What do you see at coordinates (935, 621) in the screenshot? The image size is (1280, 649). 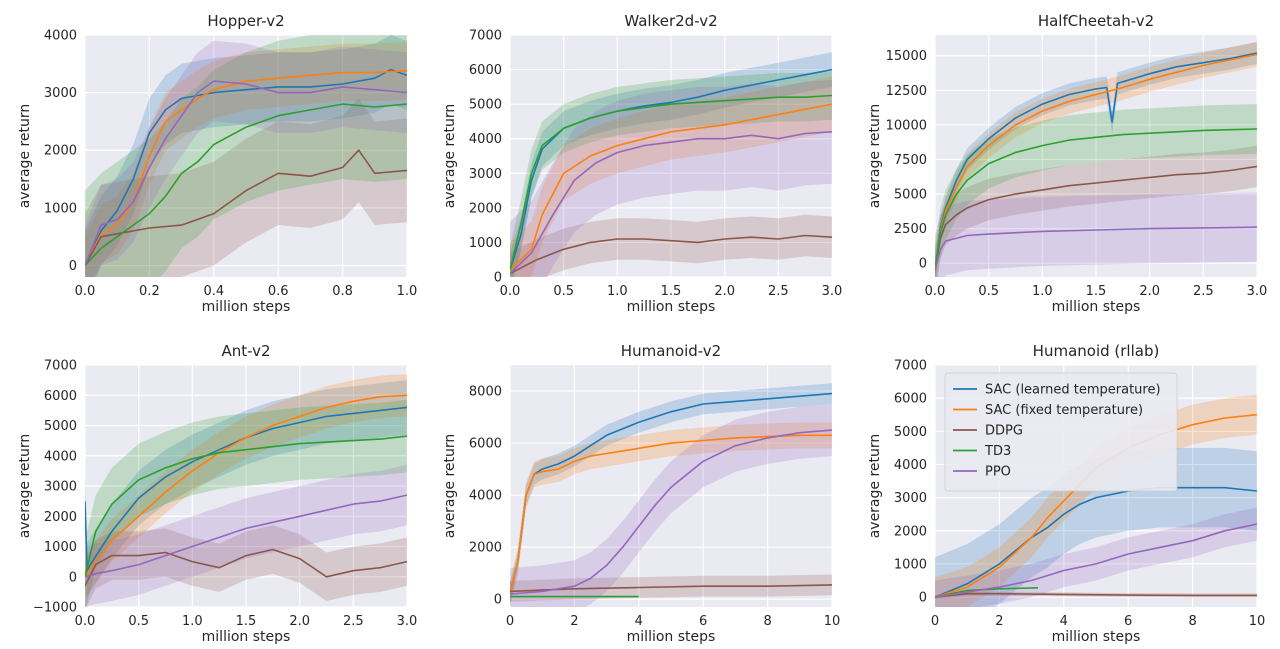 I see `x-tick-label: 0` at bounding box center [935, 621].